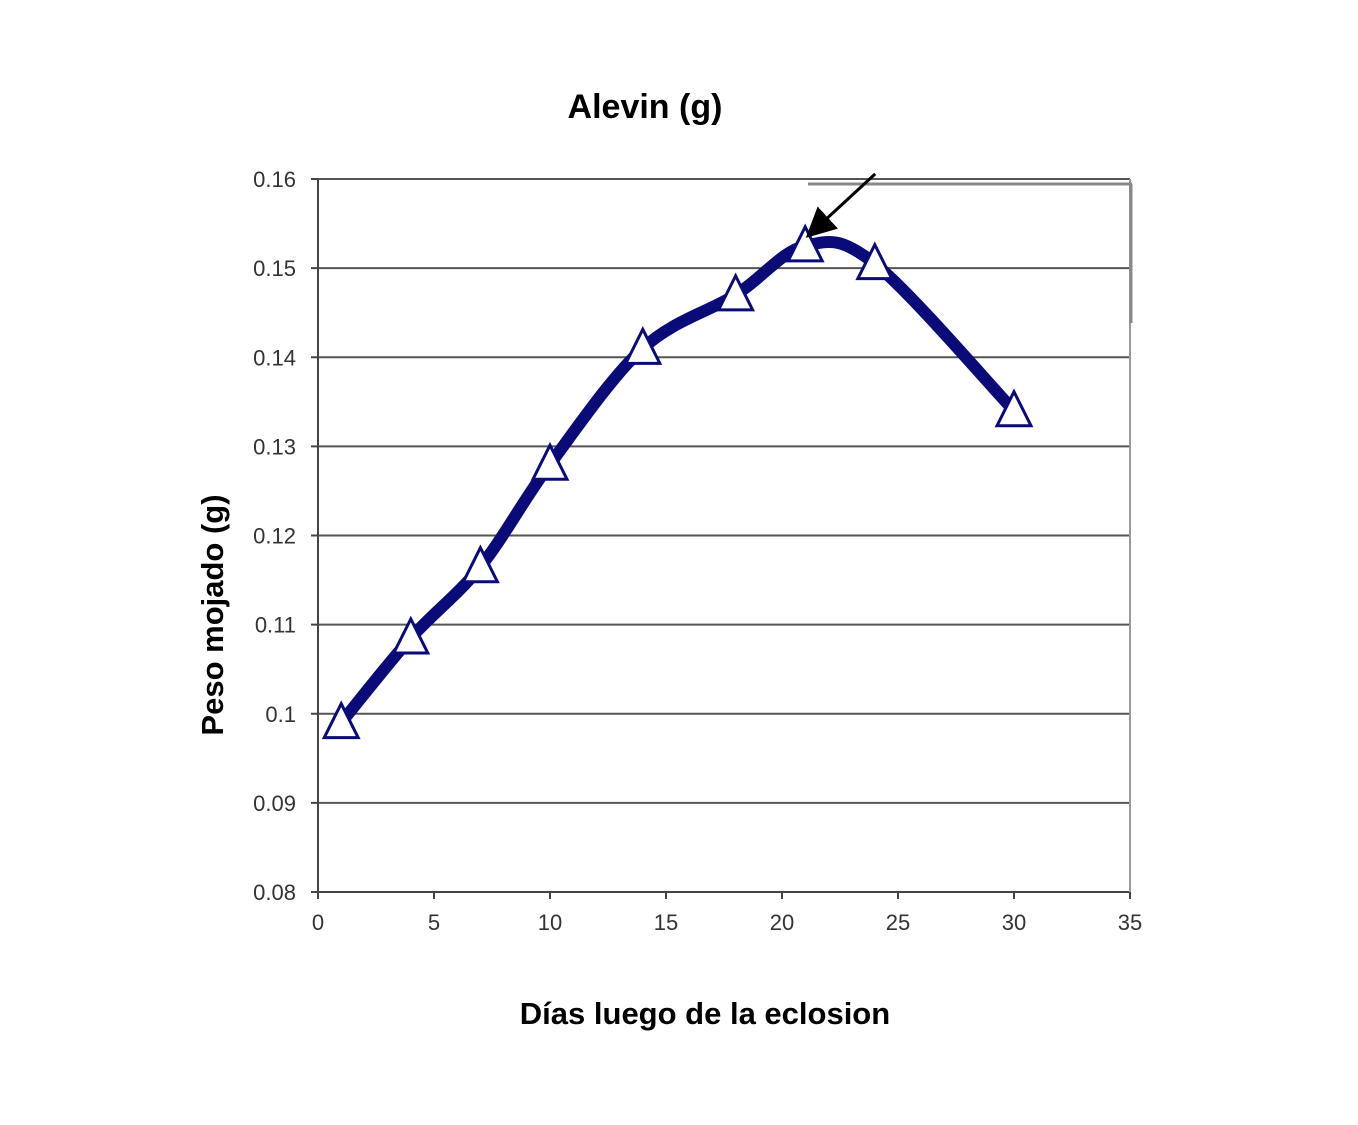 Image resolution: width=1358 pixels, height=1125 pixels. What do you see at coordinates (212, 615) in the screenshot?
I see `y-axis-label: Peso mojado (g)` at bounding box center [212, 615].